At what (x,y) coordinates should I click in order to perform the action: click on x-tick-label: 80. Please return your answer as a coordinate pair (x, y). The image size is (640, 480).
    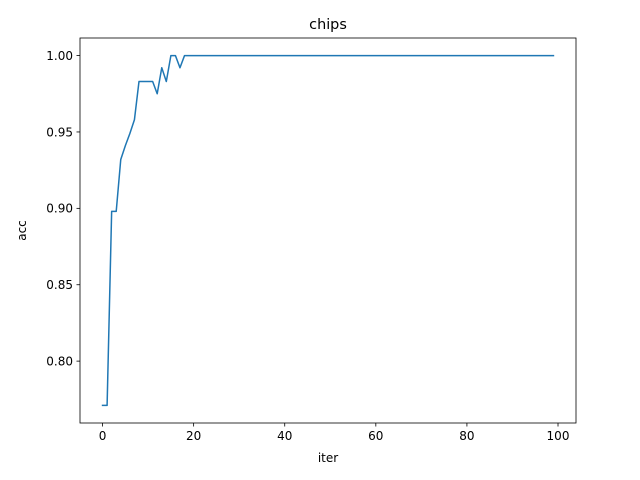
    Looking at the image, I should click on (466, 436).